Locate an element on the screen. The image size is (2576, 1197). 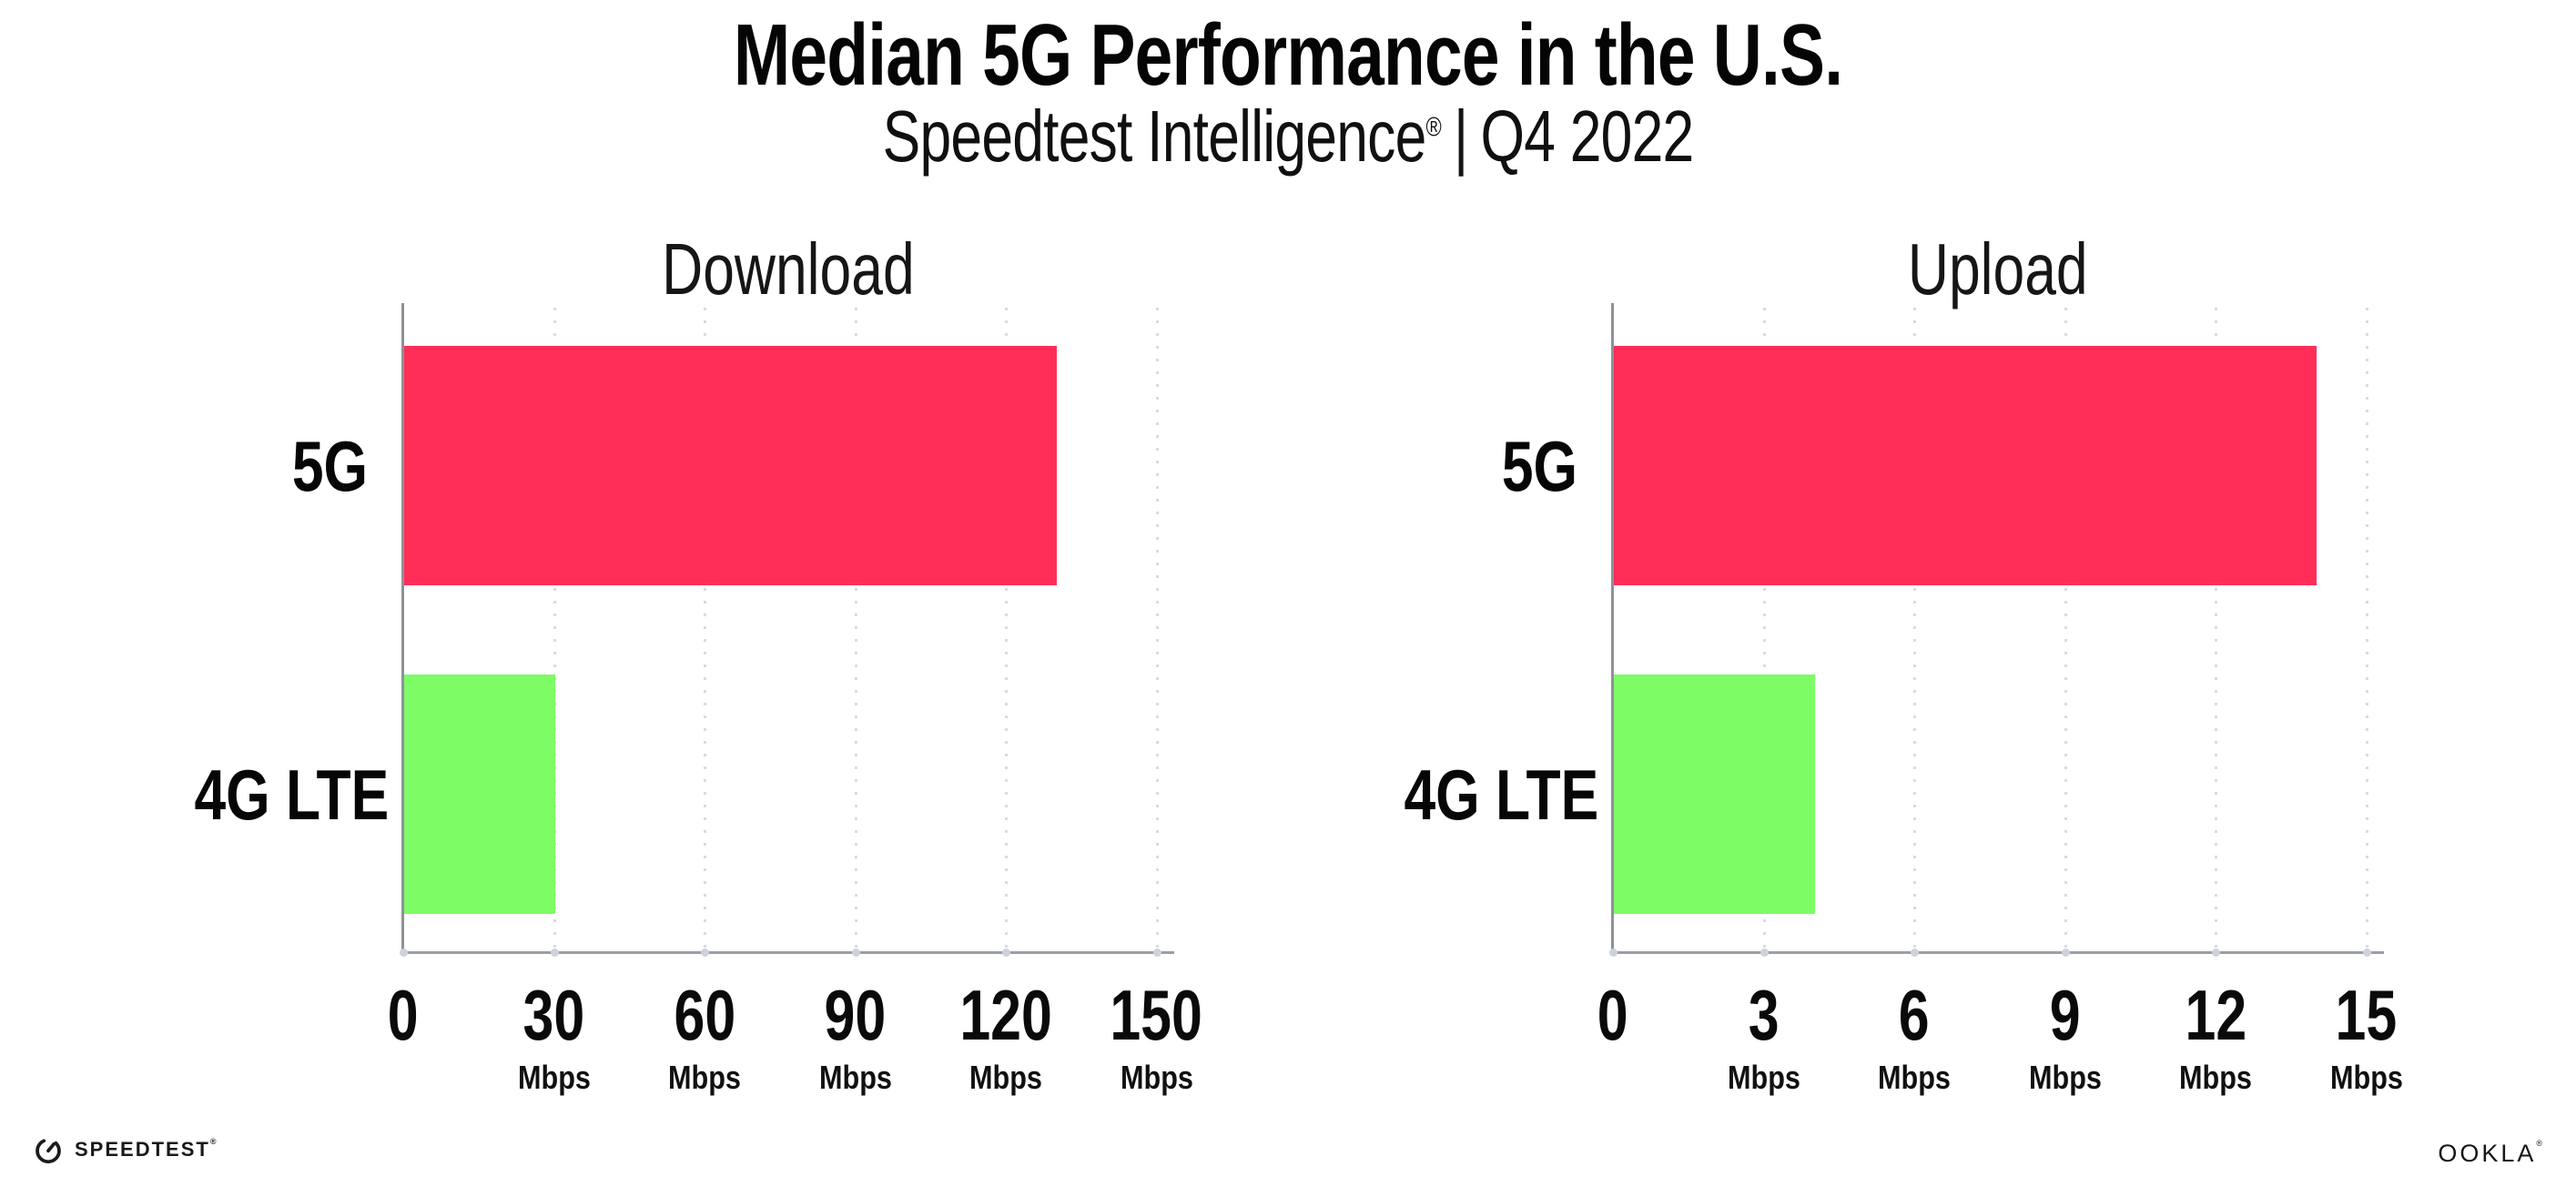
x-tick-label: 3 Mbps is located at coordinates (1764, 1036).